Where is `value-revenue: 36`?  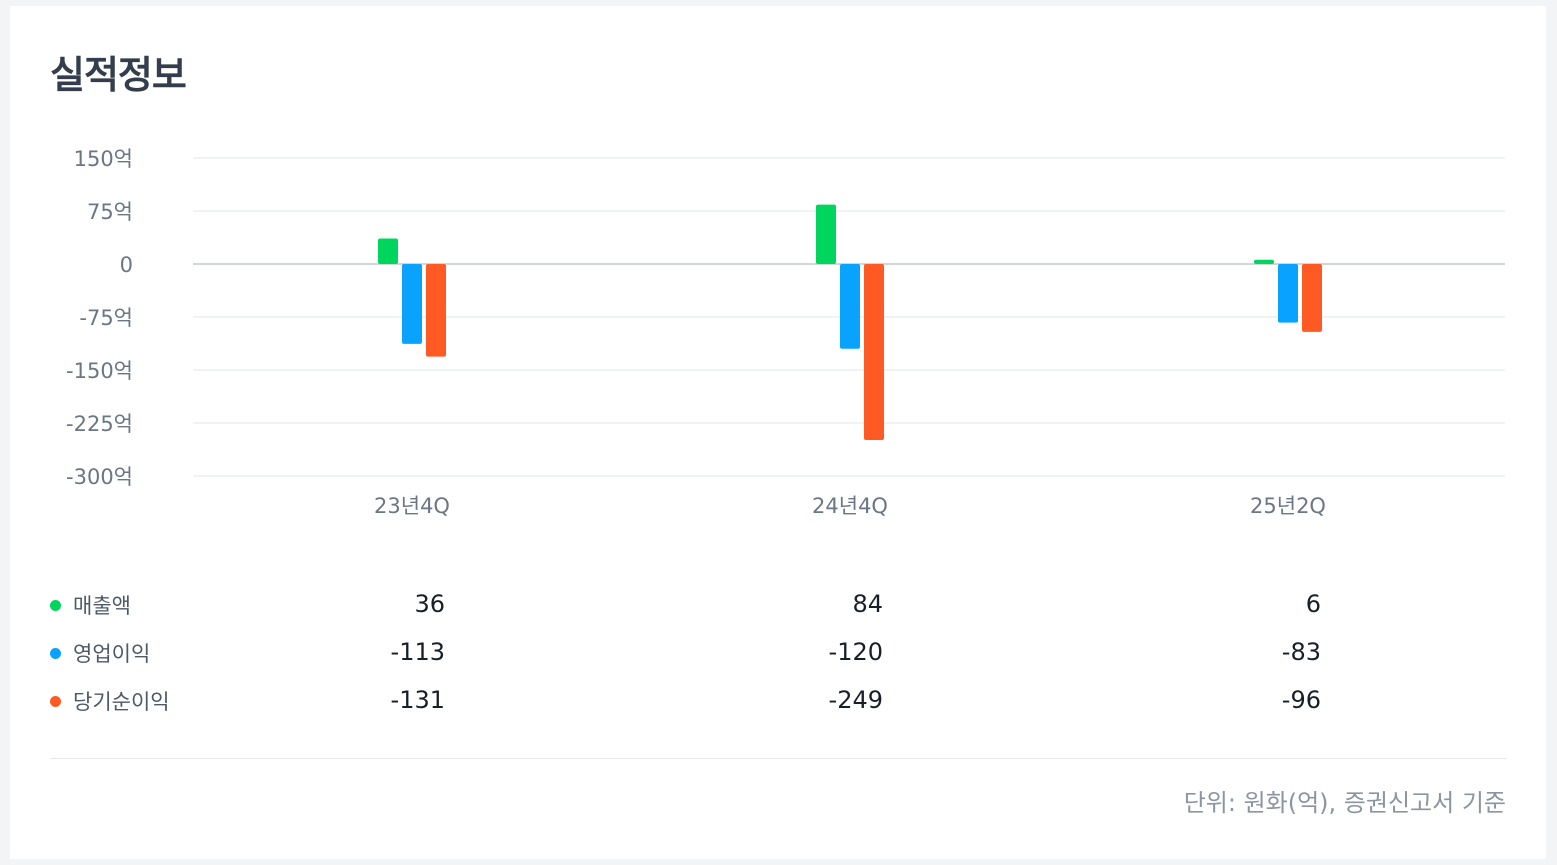
value-revenue: 36 is located at coordinates (429, 604).